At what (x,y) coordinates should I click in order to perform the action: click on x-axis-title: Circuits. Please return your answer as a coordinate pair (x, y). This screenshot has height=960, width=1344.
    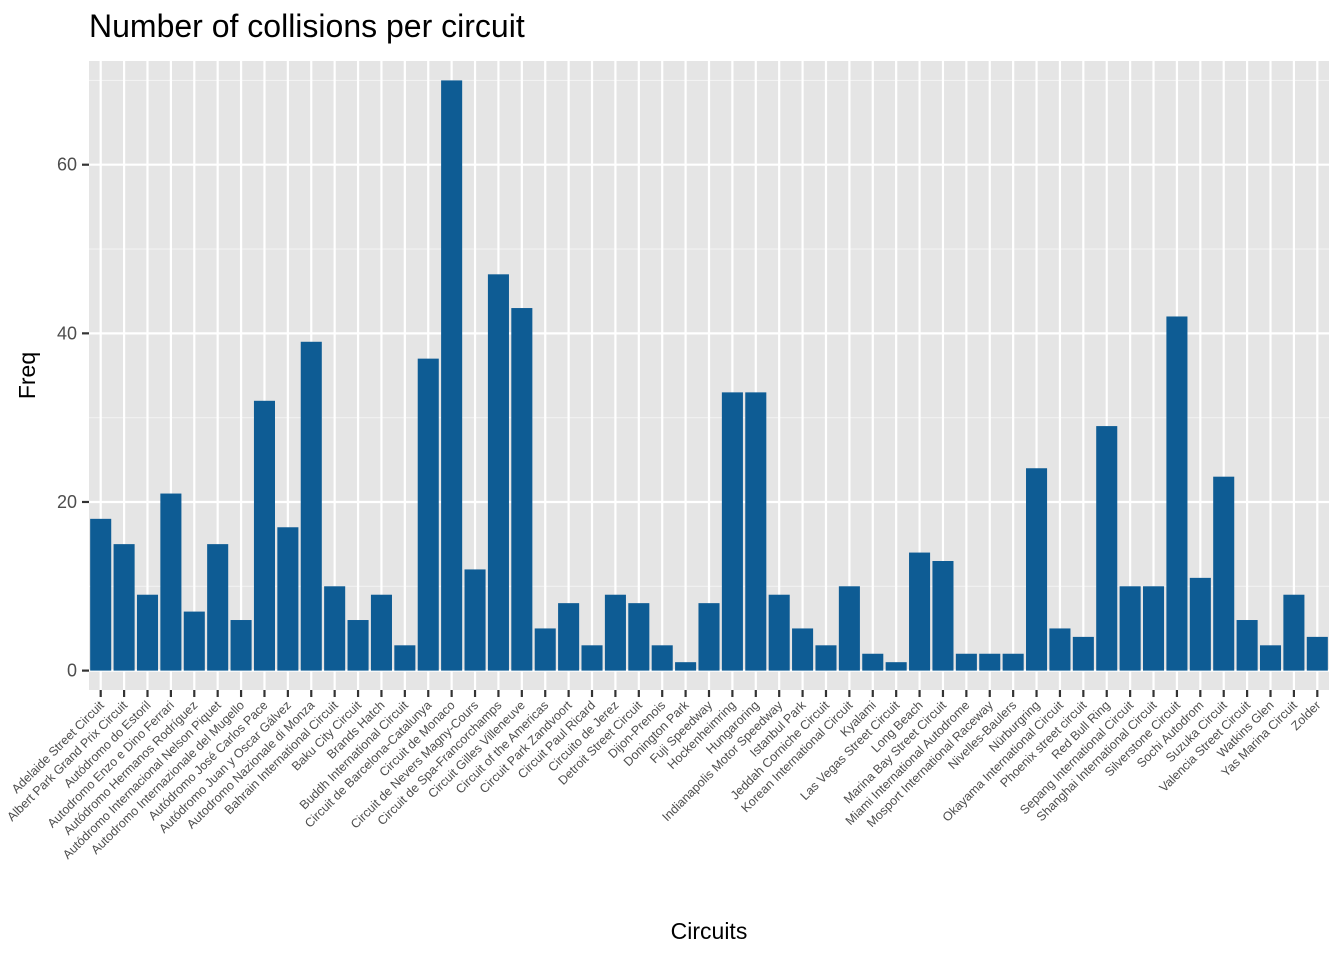
    Looking at the image, I should click on (709, 931).